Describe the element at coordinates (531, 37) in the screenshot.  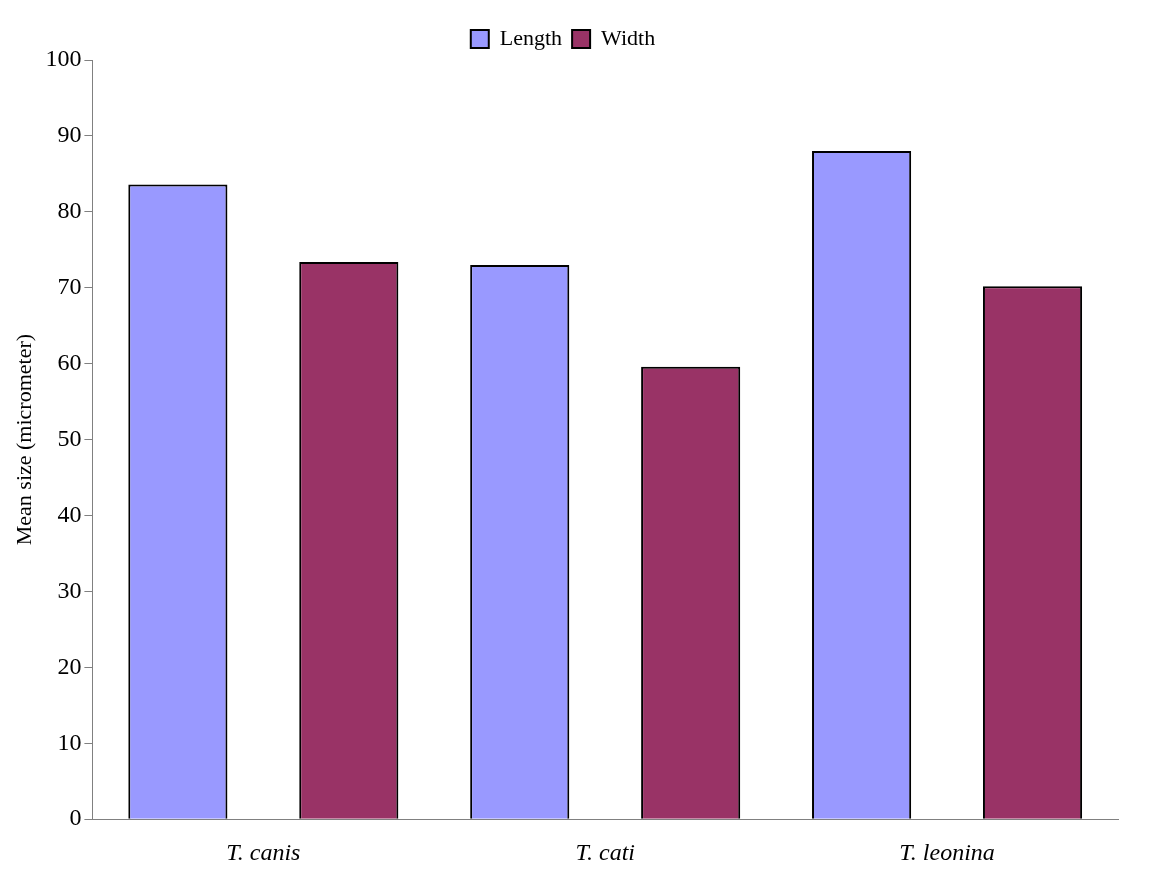
I see `legend-label: Length` at that location.